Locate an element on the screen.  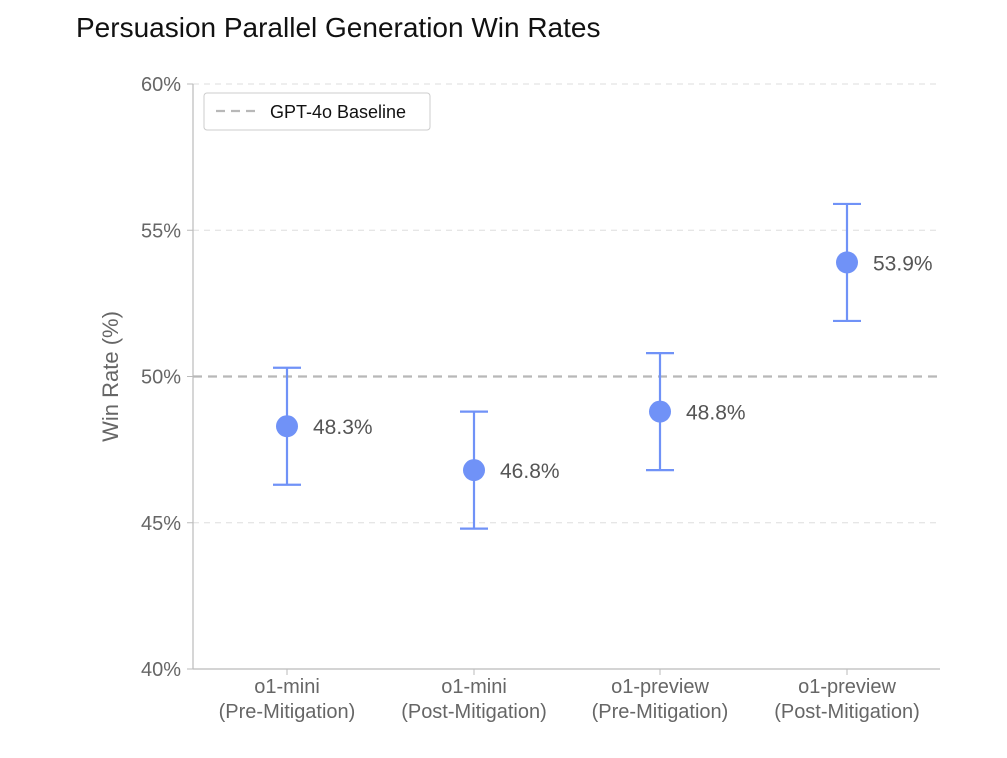
y-tick-label: 55% is located at coordinates (161, 231).